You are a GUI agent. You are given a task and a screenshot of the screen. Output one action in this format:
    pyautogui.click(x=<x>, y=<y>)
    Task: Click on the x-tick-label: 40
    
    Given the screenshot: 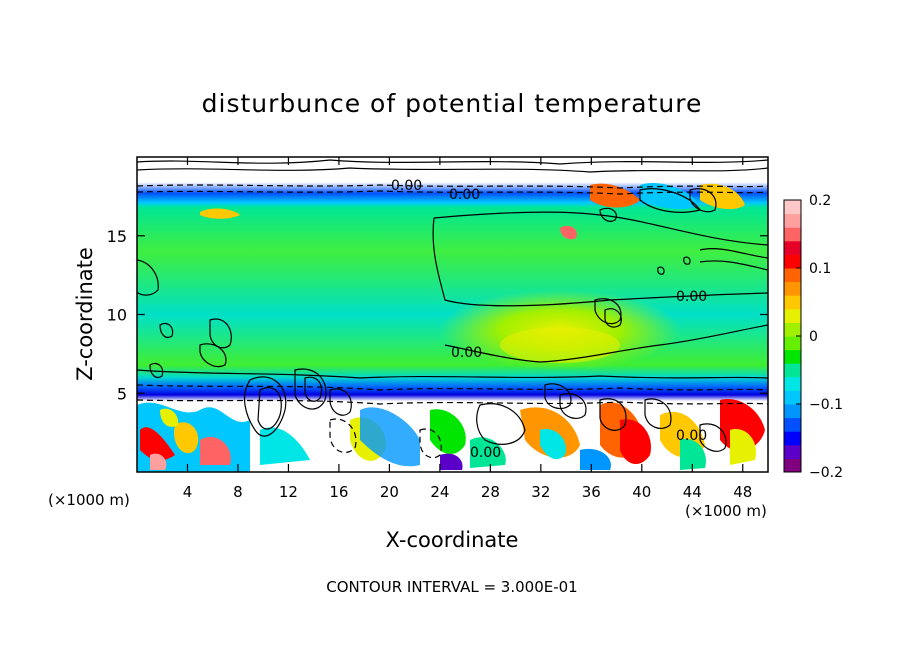 What is the action you would take?
    pyautogui.click(x=641, y=492)
    